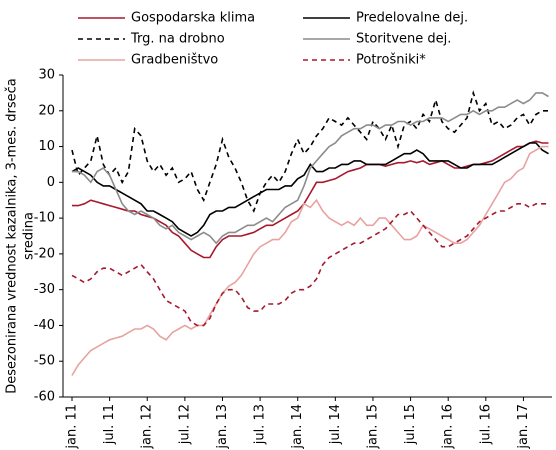 The height and width of the screenshot is (450, 556). Describe the element at coordinates (403, 39) in the screenshot. I see `legend-label: Storitvene dej.` at that location.